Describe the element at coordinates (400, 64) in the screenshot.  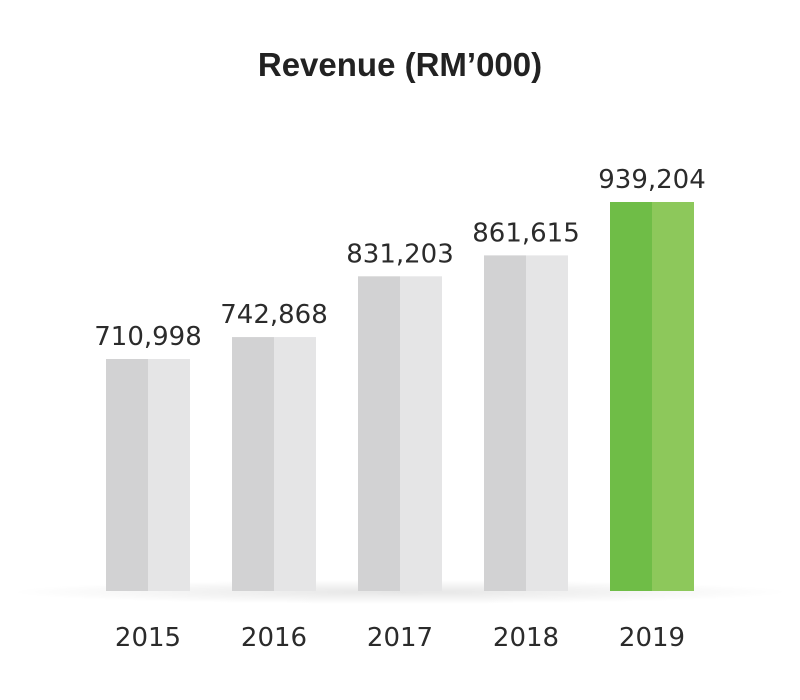
I see `chart-title: Revenue (RM’000)` at that location.